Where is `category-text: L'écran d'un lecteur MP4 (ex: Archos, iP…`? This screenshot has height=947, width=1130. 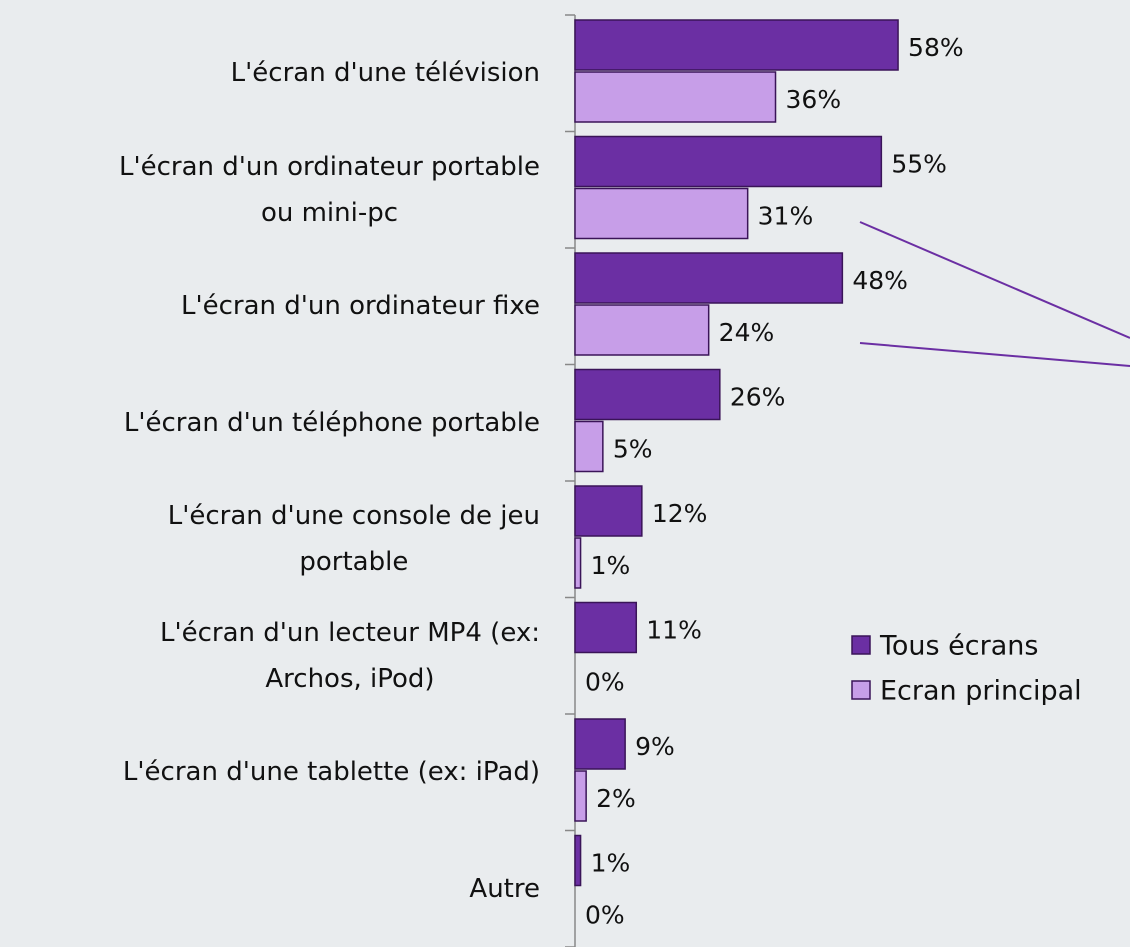 category-text: L'écran d'un lecteur MP4 (ex: Archos, iP… is located at coordinates (349, 655).